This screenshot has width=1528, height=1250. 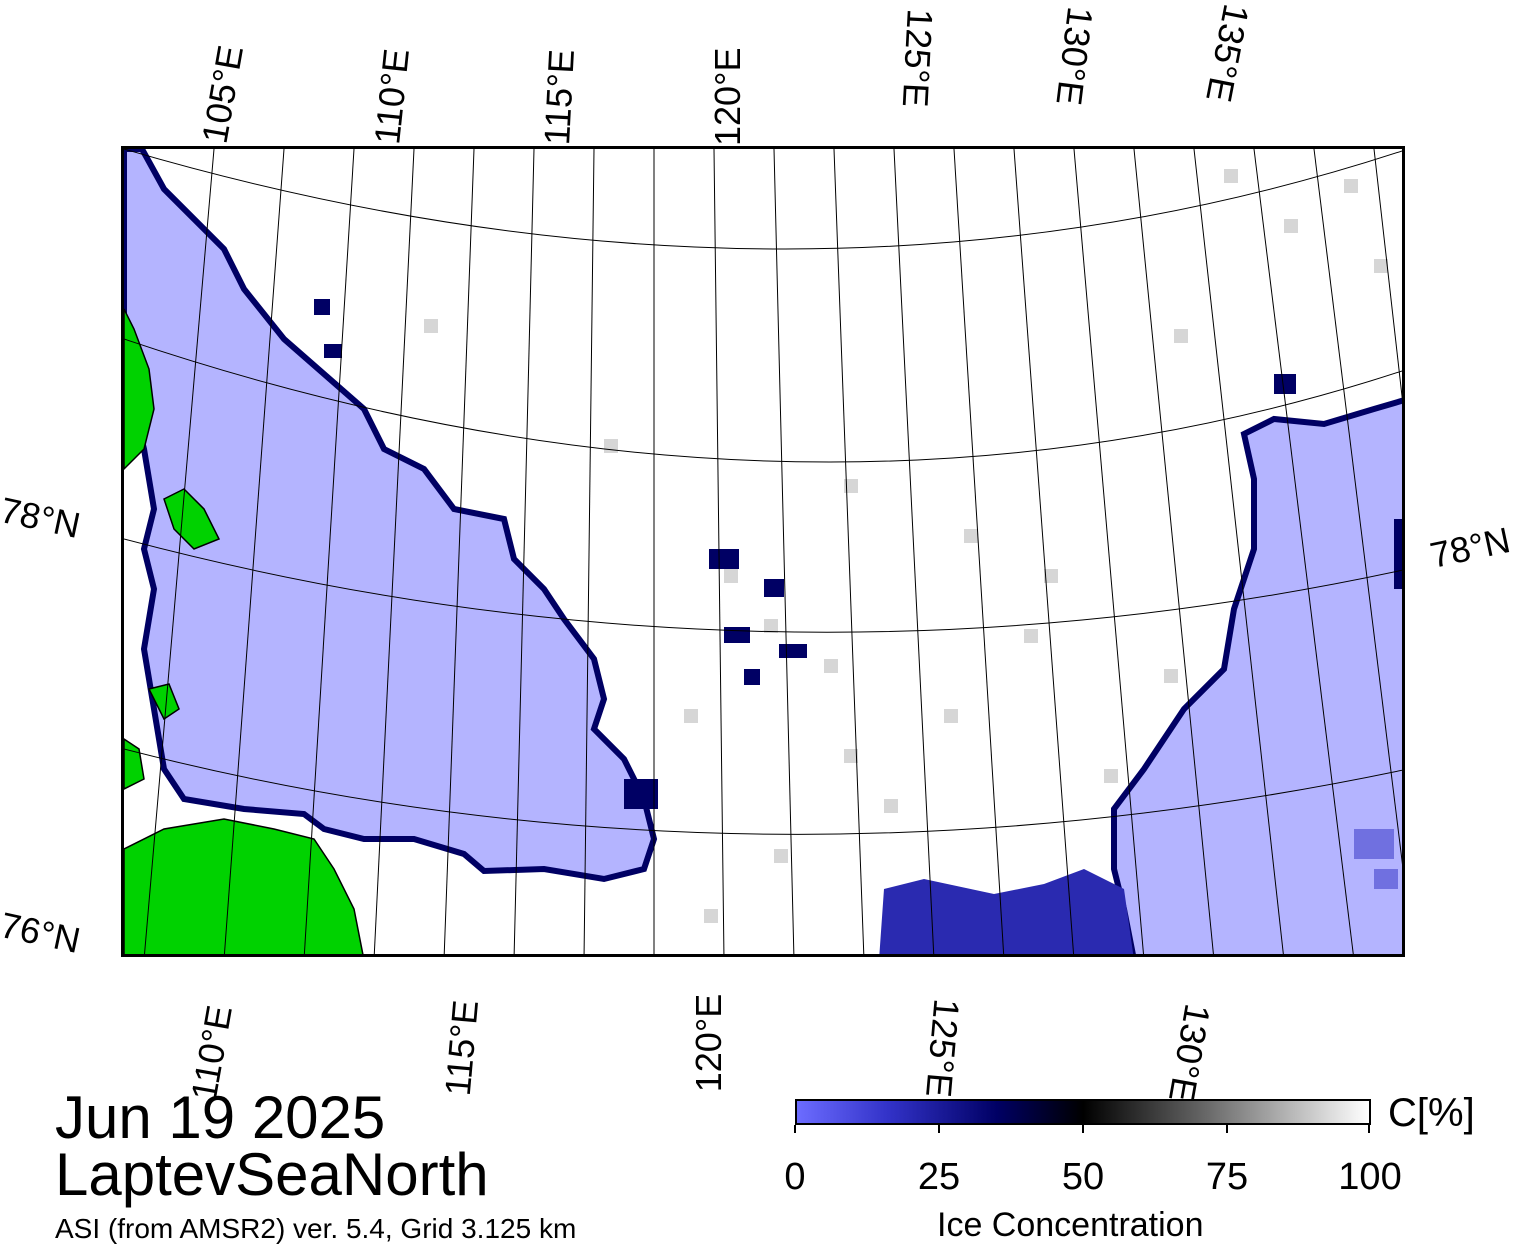 What do you see at coordinates (1370, 1177) in the screenshot?
I see `colorbar-tick: 100` at bounding box center [1370, 1177].